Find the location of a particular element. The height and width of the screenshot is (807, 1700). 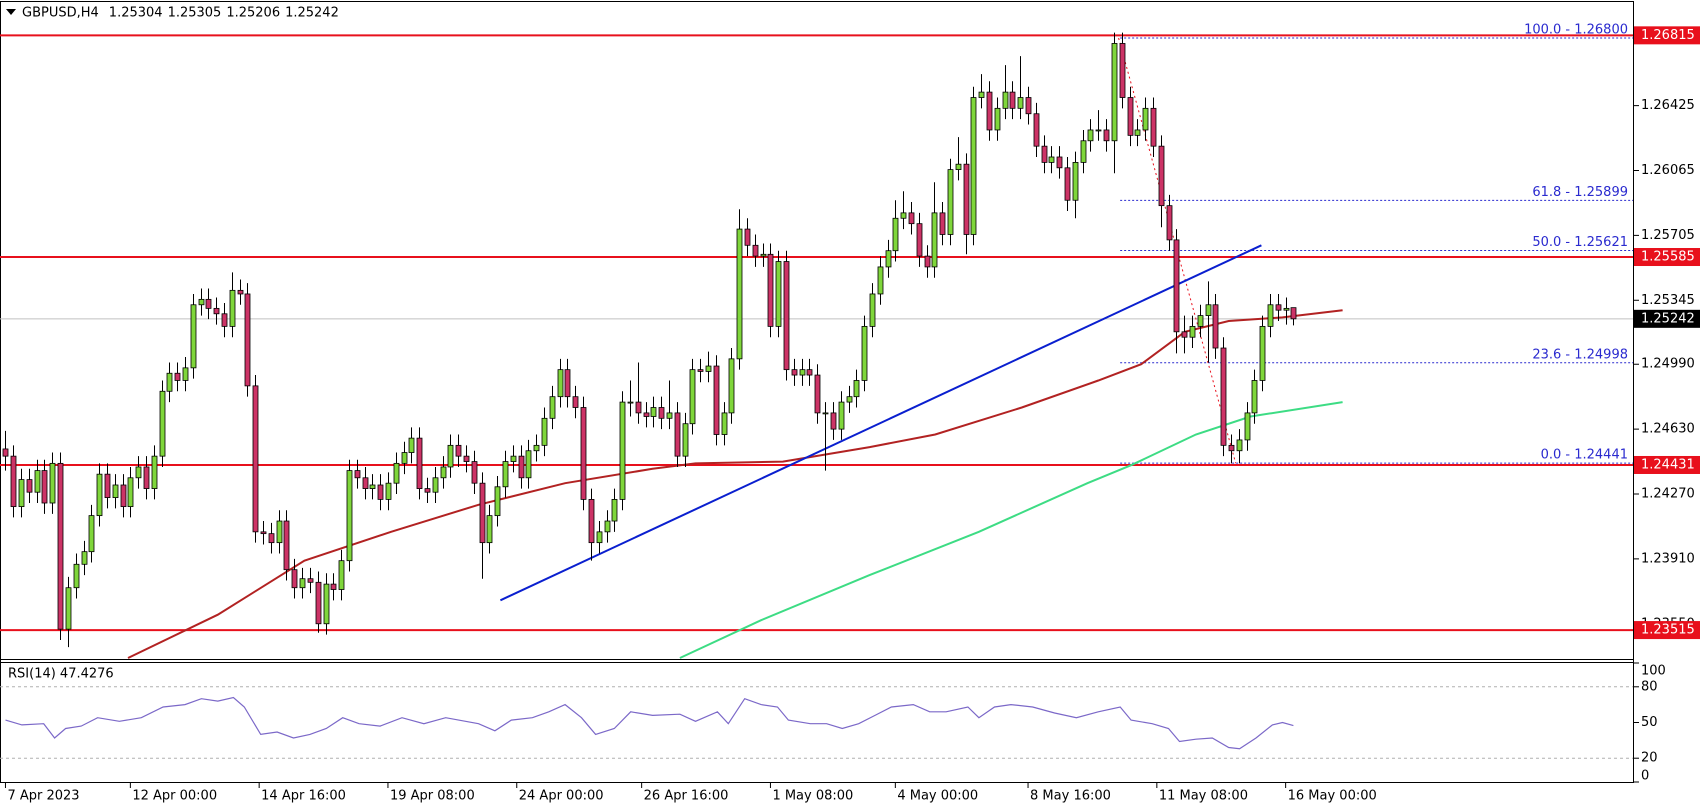

header-ohlc: 1.25304 is located at coordinates (136, 13).